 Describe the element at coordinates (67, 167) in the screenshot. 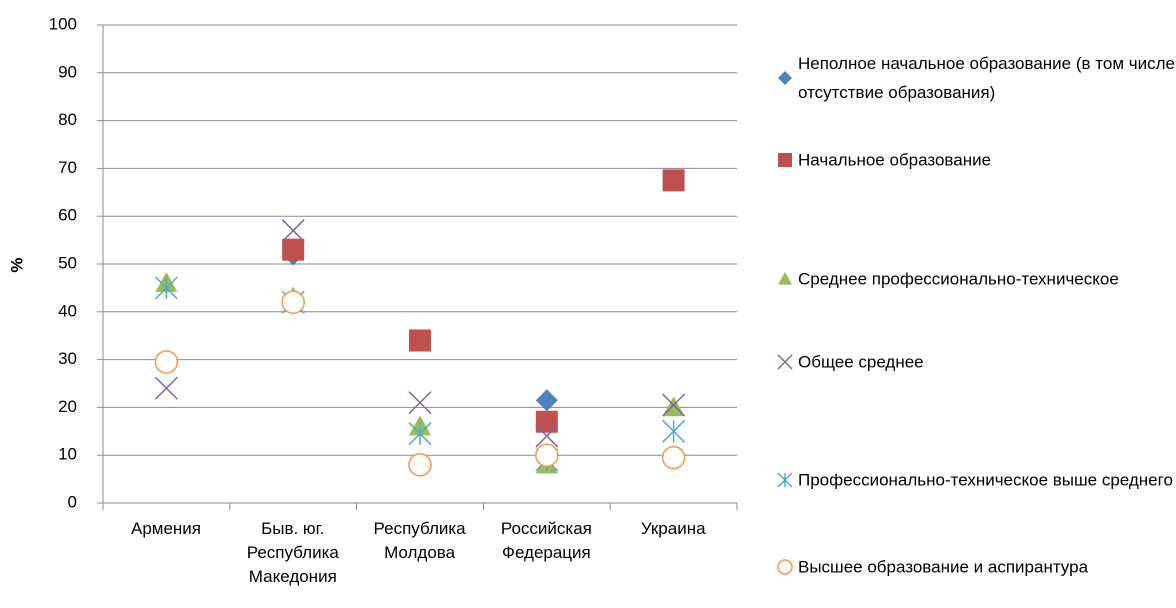

I see `y-tick-label: 70` at that location.